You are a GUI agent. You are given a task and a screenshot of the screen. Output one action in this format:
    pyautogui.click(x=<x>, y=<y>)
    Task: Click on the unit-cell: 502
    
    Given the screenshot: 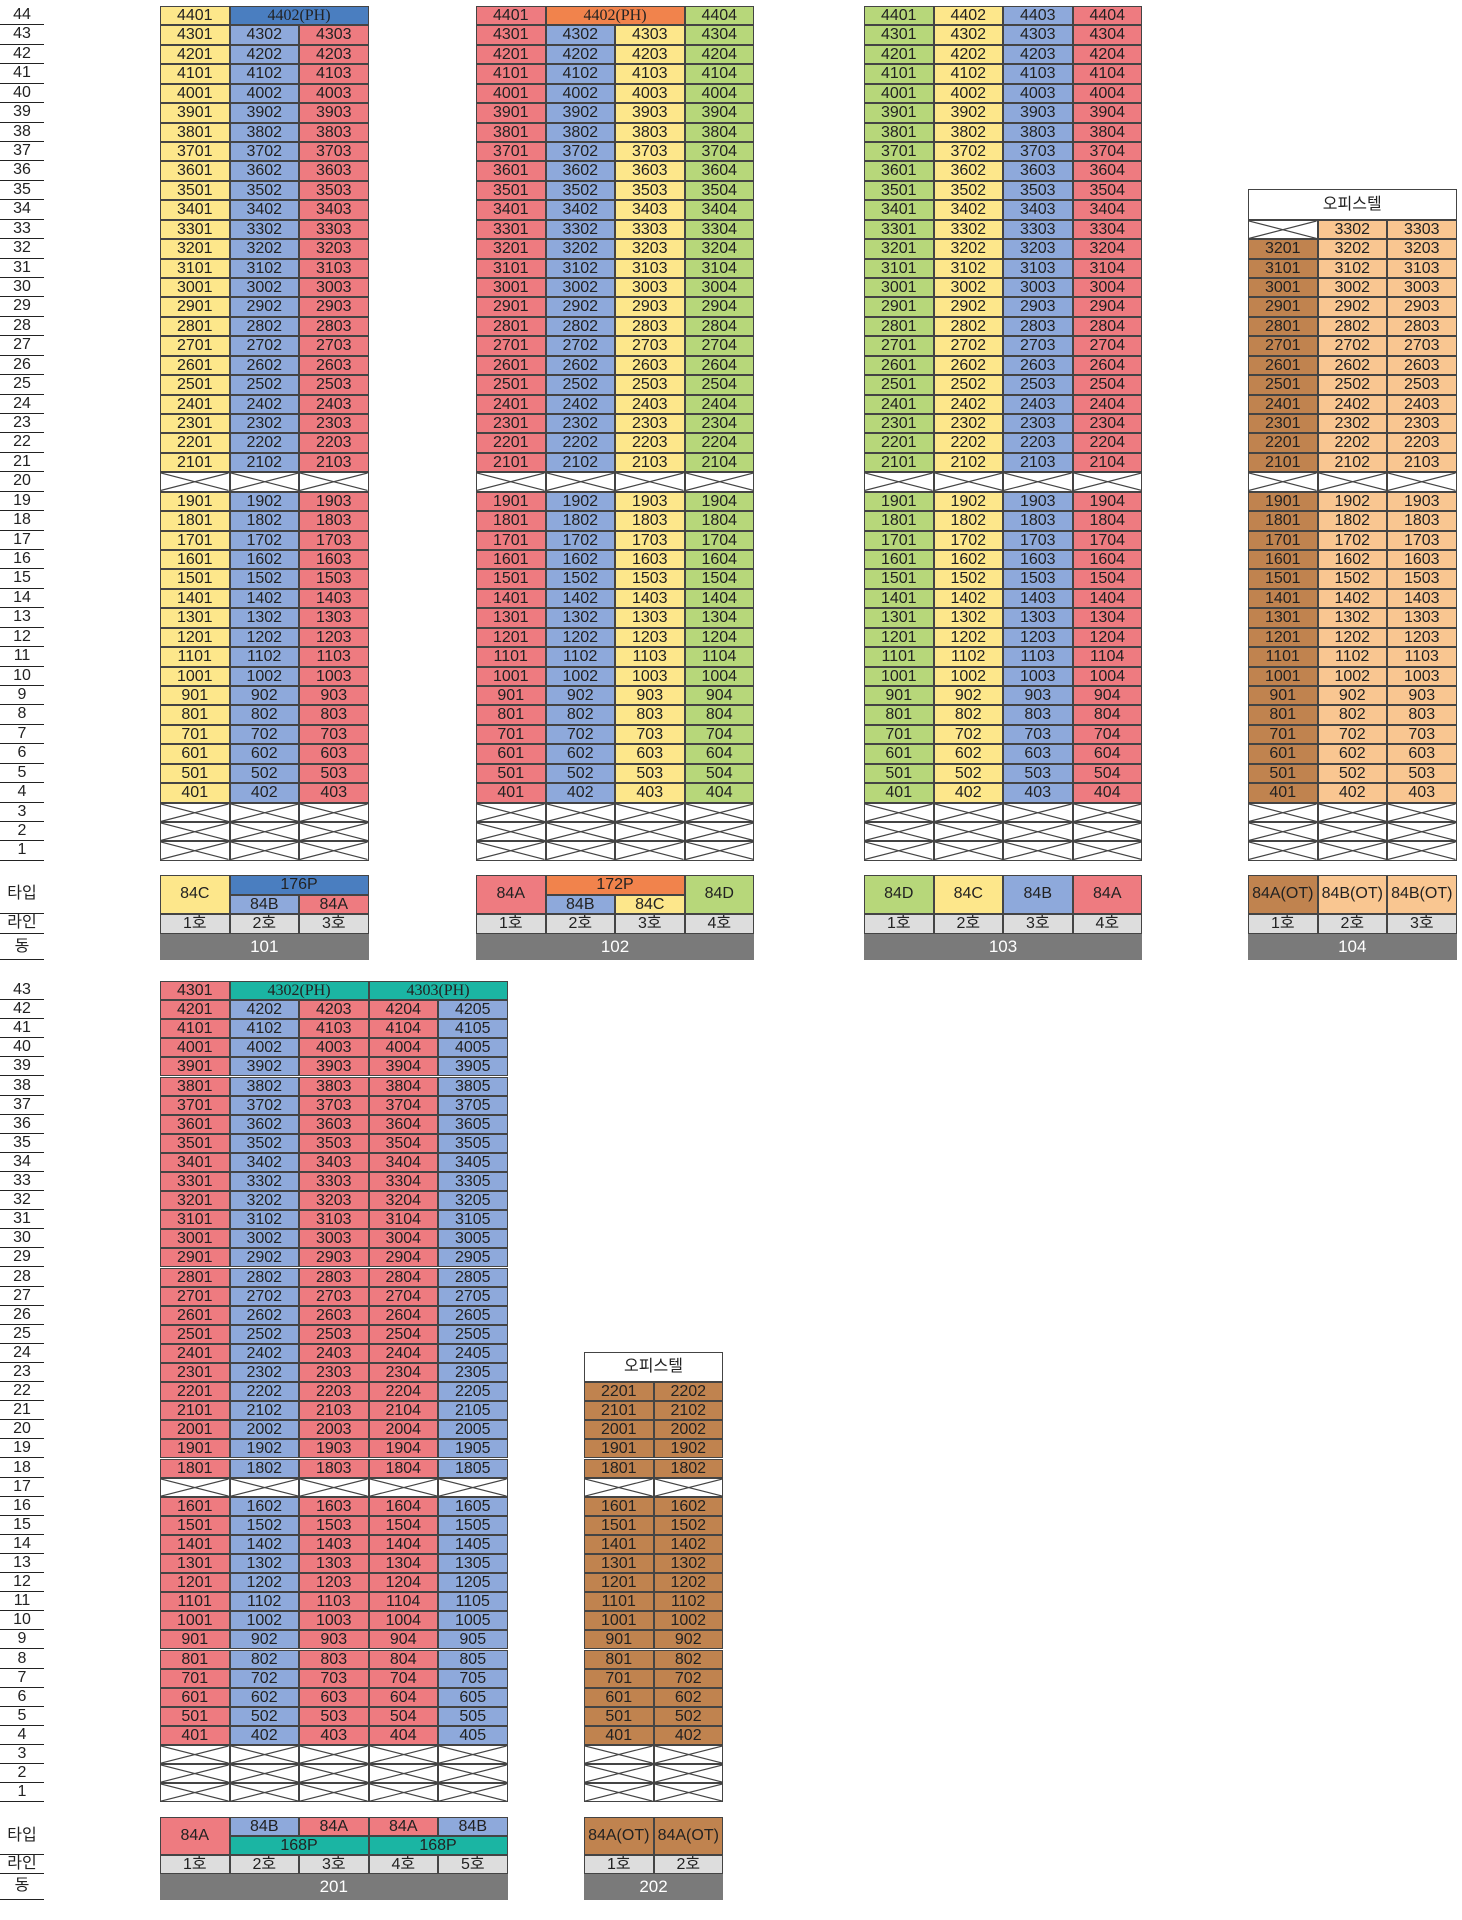 What is the action you would take?
    pyautogui.click(x=264, y=1716)
    